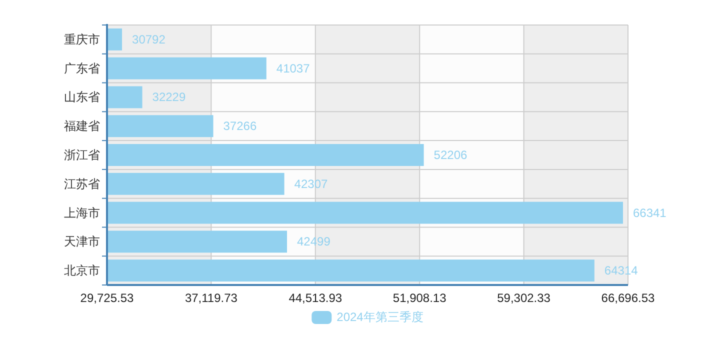 The width and height of the screenshot is (706, 344). Describe the element at coordinates (240, 126) in the screenshot. I see `data-label: 37266` at that location.